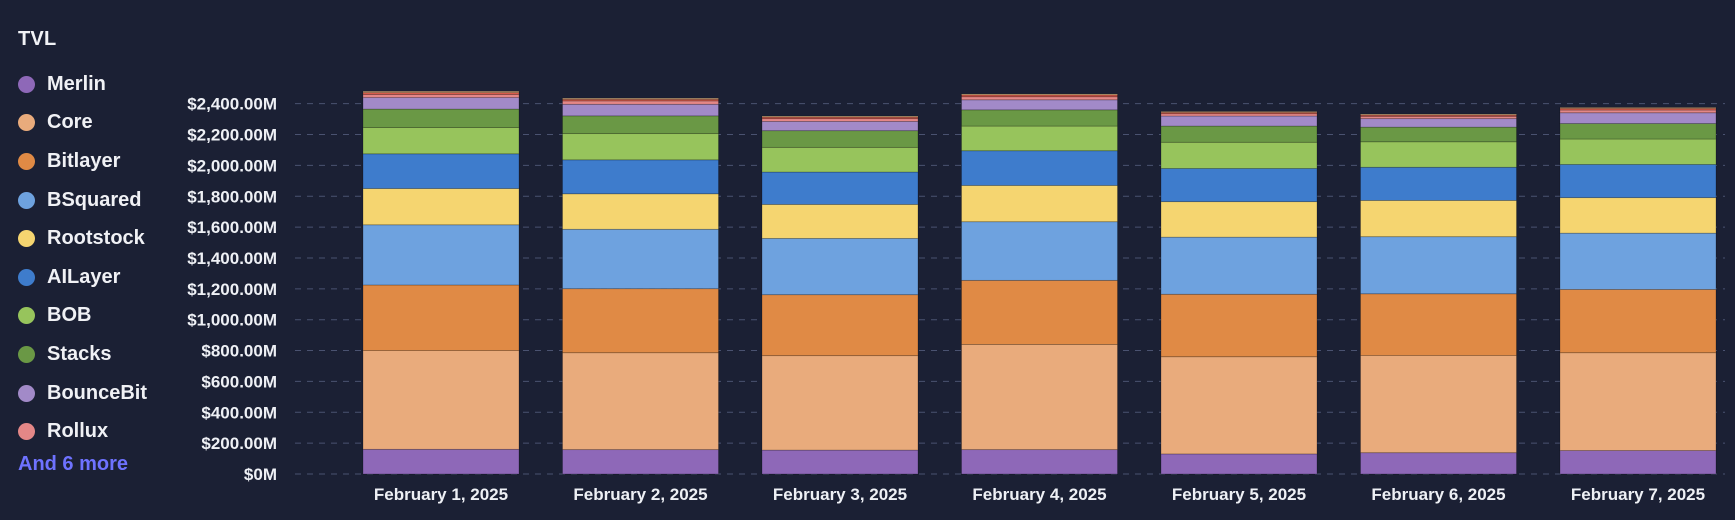 The height and width of the screenshot is (520, 1735). What do you see at coordinates (93, 354) in the screenshot?
I see `legend-item-stacks: Stacks` at bounding box center [93, 354].